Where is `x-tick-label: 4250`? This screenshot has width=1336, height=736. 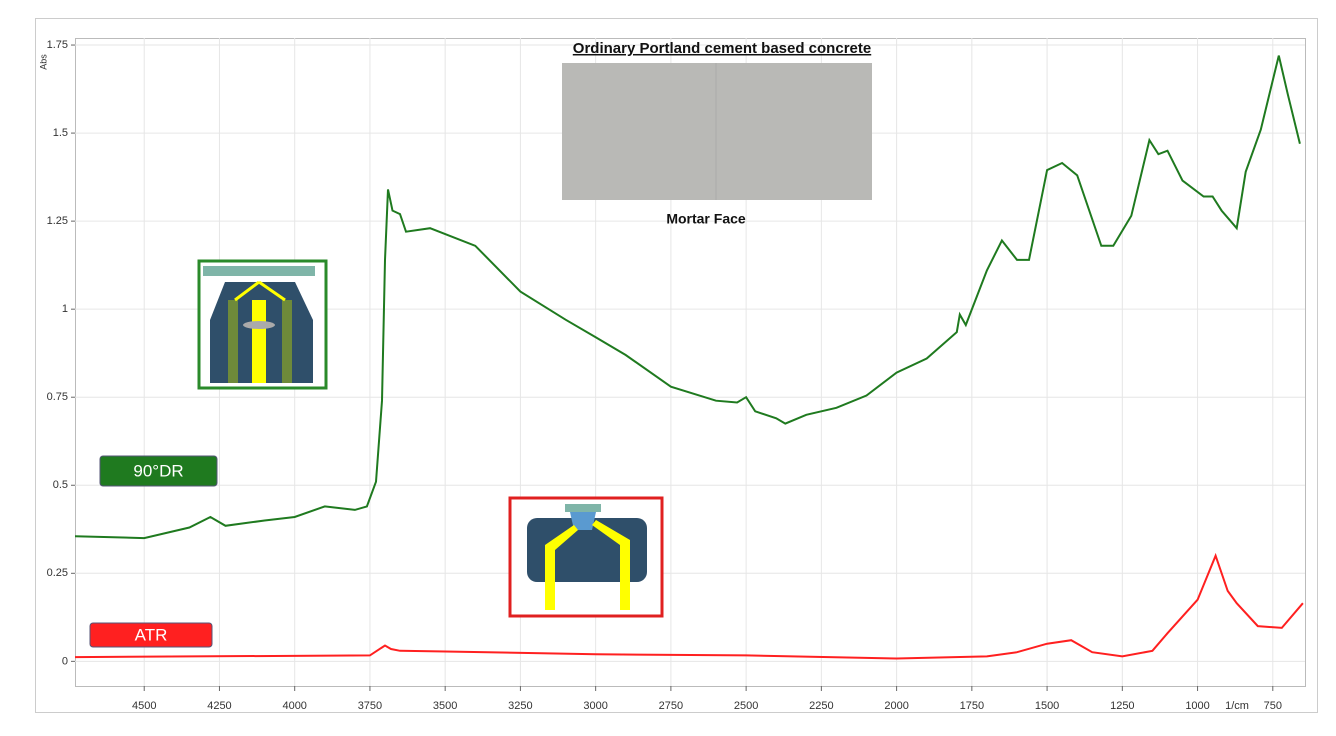 x-tick-label: 4250 is located at coordinates (219, 706).